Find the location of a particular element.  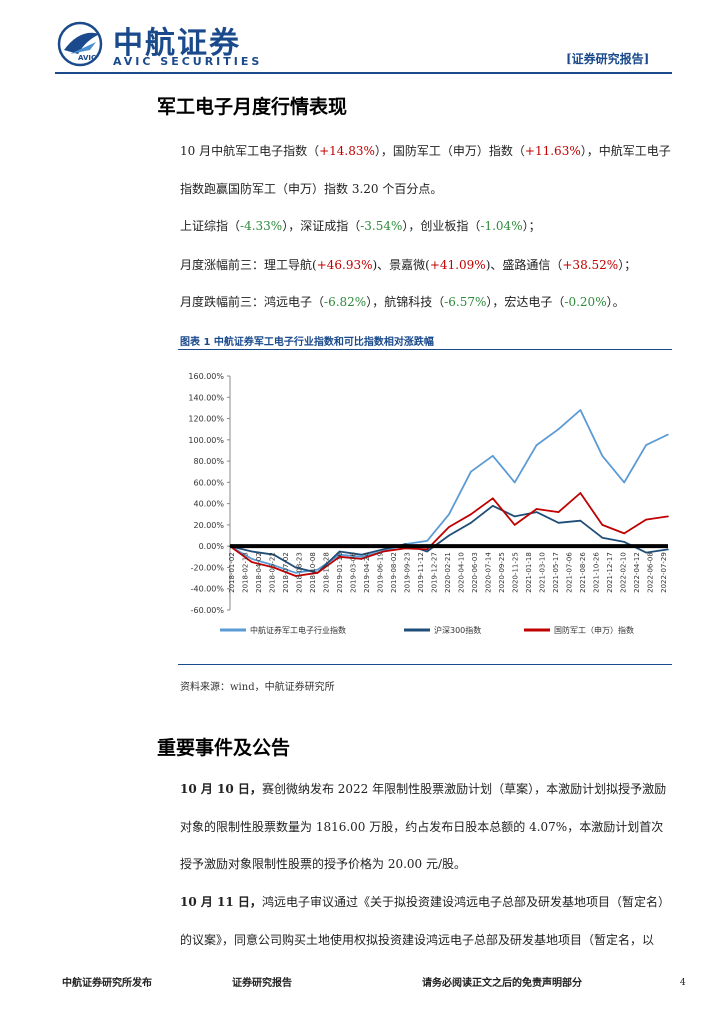

y-tick-label: 20.00% is located at coordinates (208, 525).